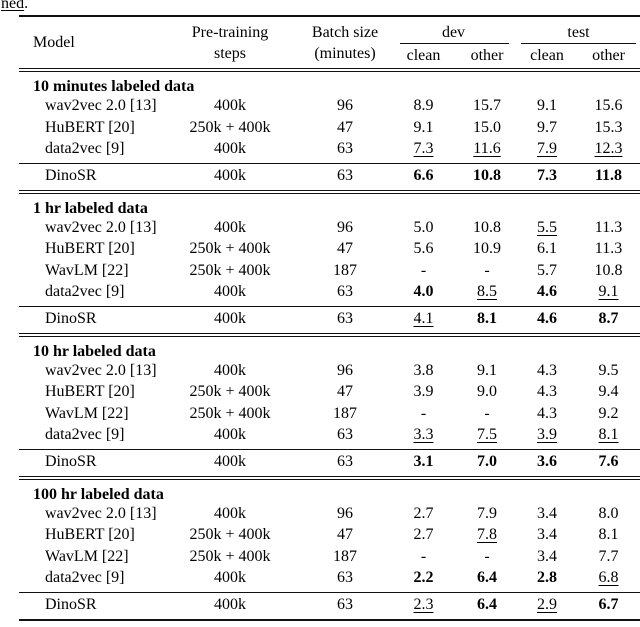 Image resolution: width=640 pixels, height=627 pixels. Describe the element at coordinates (329, 128) in the screenshot. I see `table-row: HuBERT [20] 250k + 400k 47 9.1 15.0 9.7 15.3` at that location.